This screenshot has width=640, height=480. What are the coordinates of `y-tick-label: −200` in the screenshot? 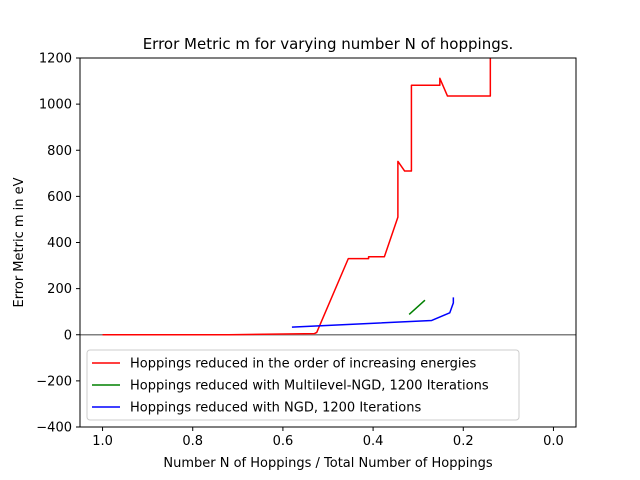 It's located at (54, 381).